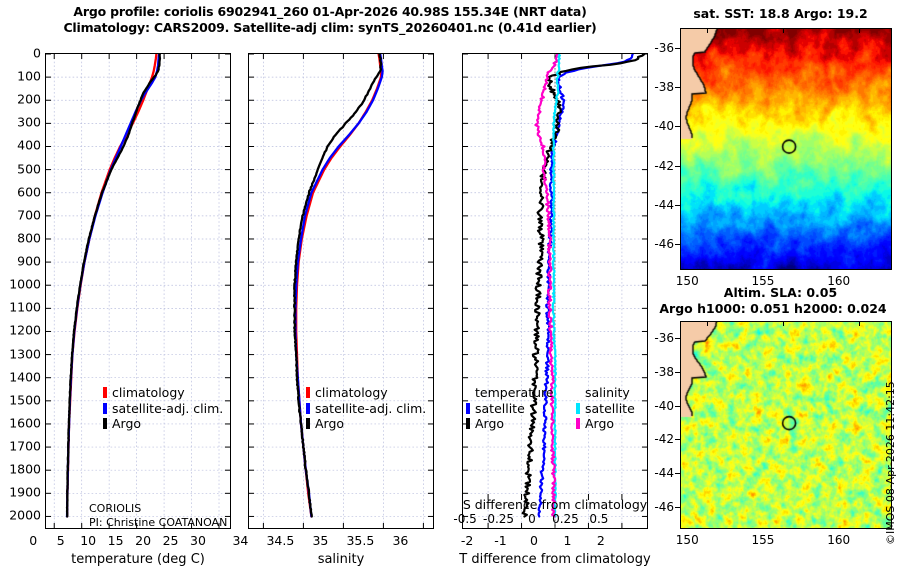 This screenshot has width=900, height=580. I want to click on depth-tick-label: 1500, so click(25, 400).